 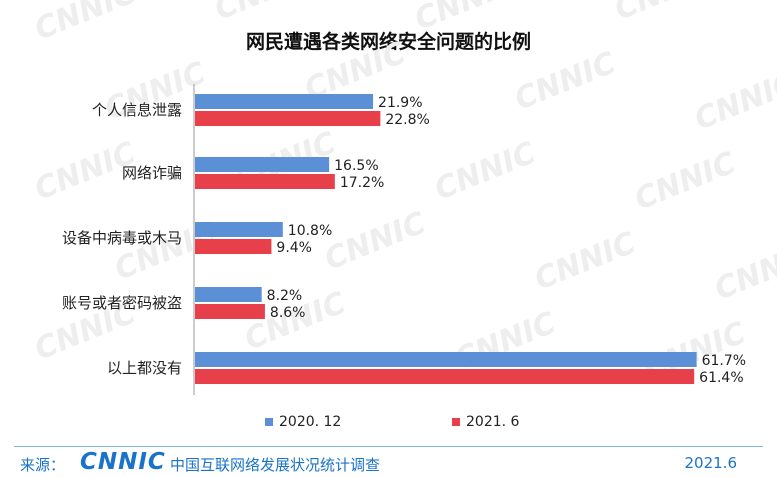 I want to click on data-label: 17.2%, so click(x=362, y=183).